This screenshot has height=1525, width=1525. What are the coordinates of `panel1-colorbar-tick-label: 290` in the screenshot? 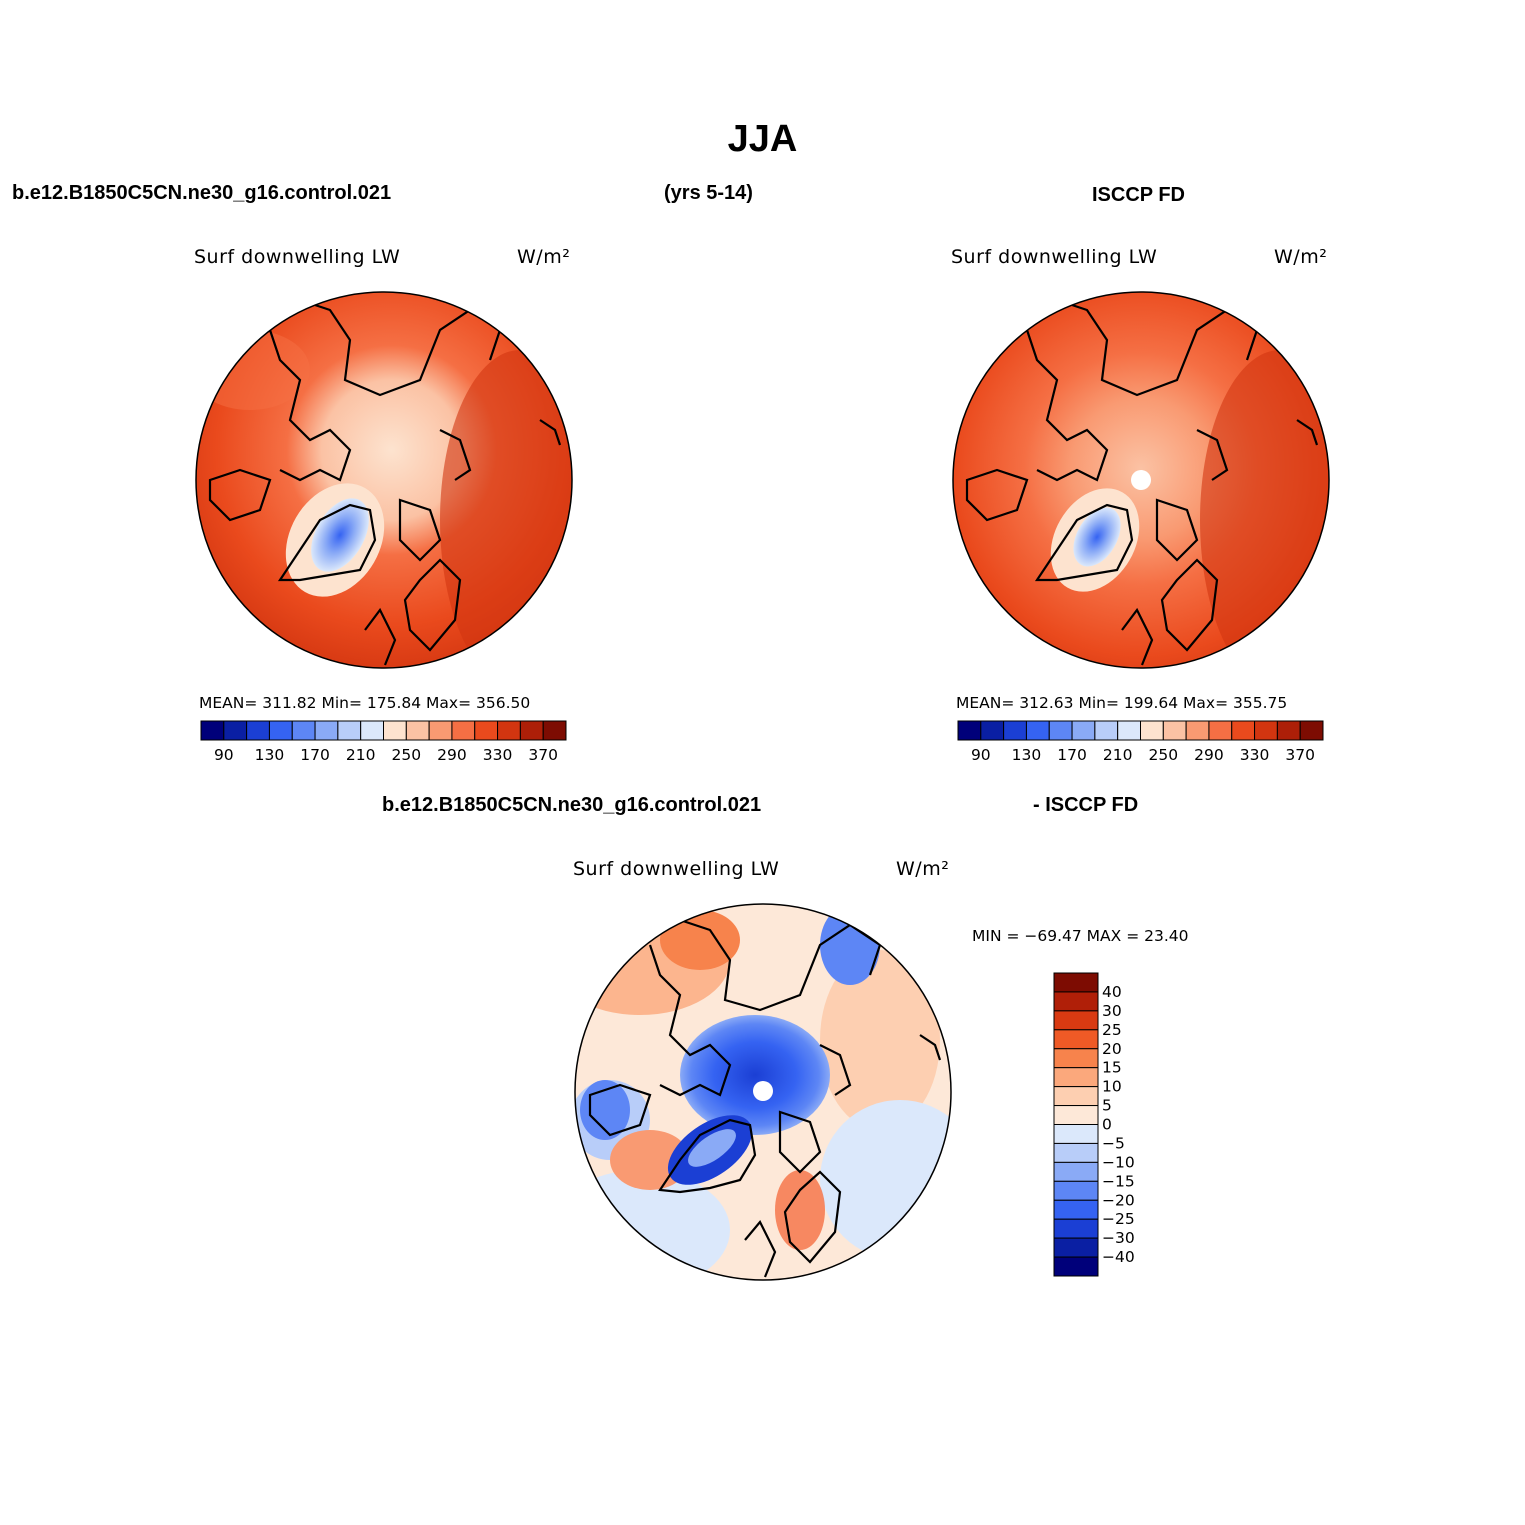 It's located at (452, 755).